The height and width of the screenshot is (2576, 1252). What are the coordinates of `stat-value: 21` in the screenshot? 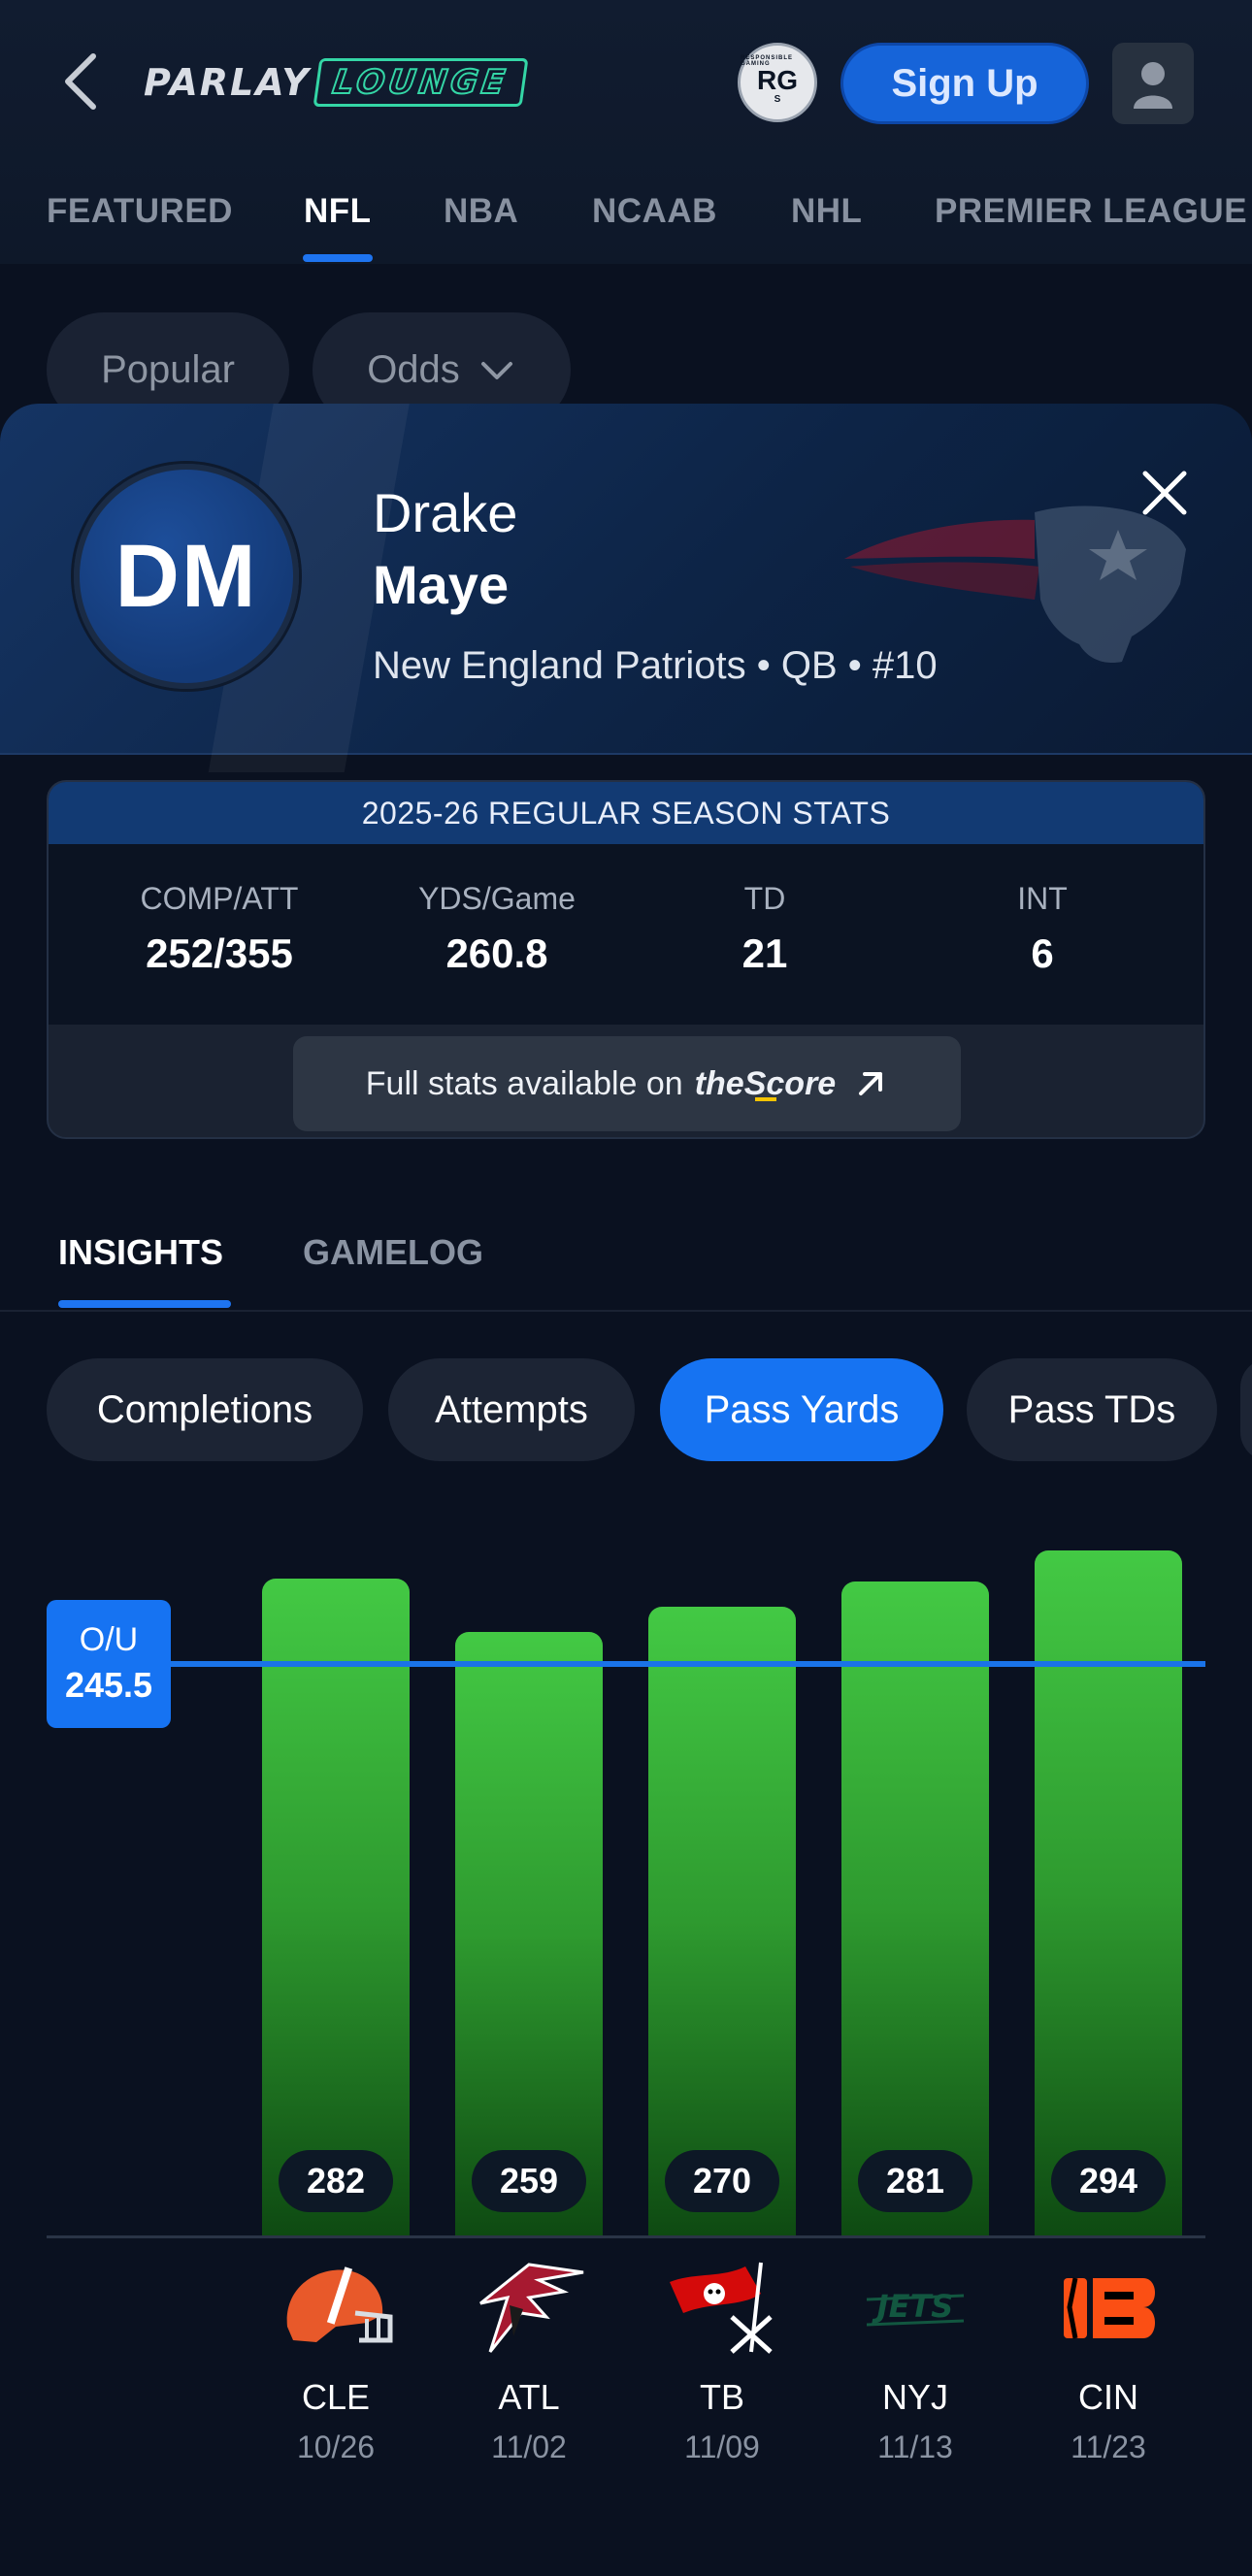 It's located at (765, 953).